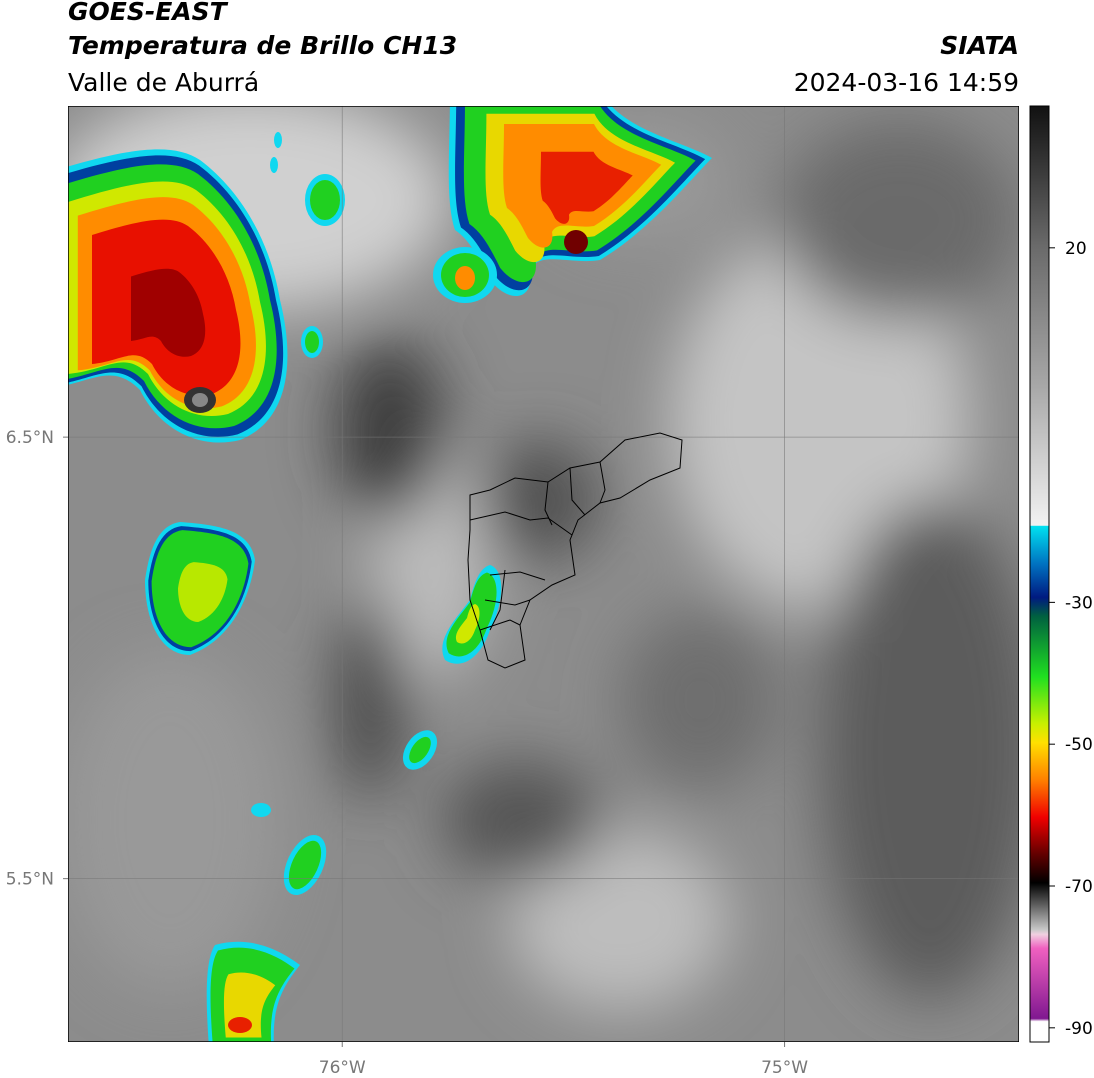 Image resolution: width=1094 pixels, height=1078 pixels. Describe the element at coordinates (342, 1068) in the screenshot. I see `x-tick-label: 76°W` at that location.